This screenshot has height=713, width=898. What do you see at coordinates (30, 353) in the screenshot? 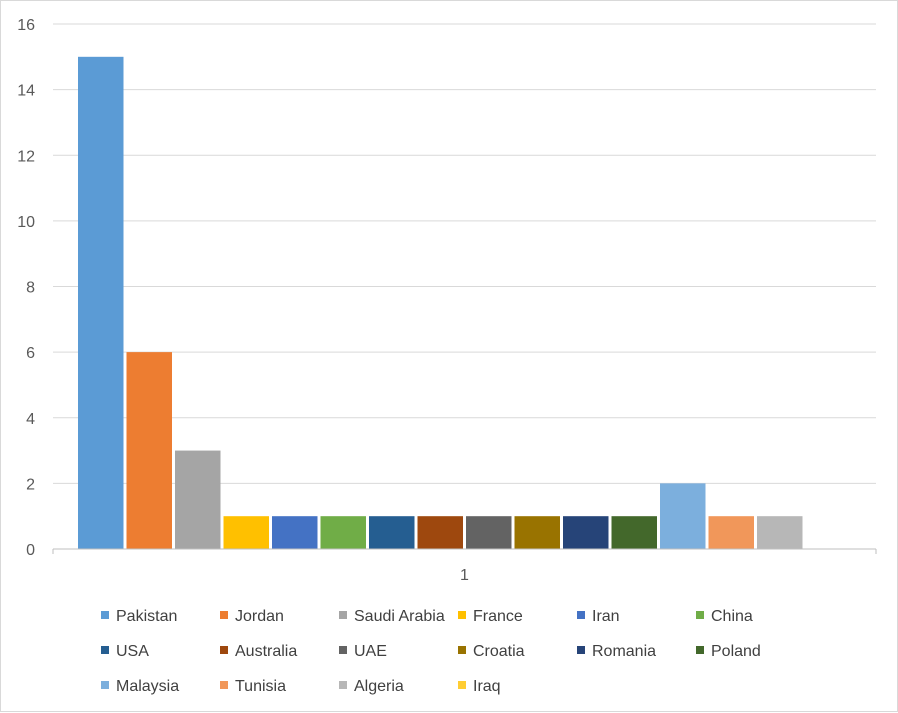
I see `y-tick-label: 6` at bounding box center [30, 353].